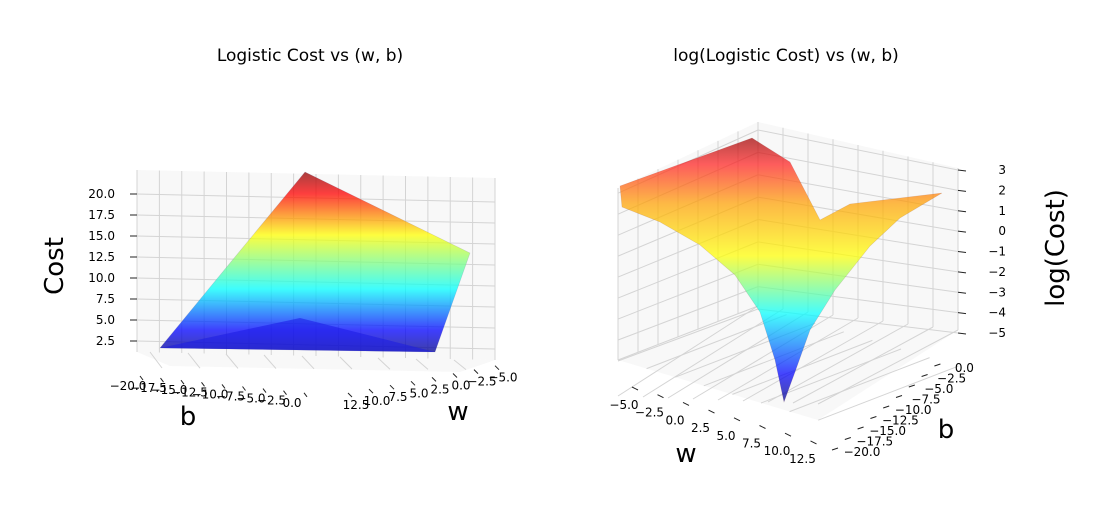 The width and height of the screenshot is (1102, 530). I want to click on right-z-tick-label: −5, so click(997, 333).